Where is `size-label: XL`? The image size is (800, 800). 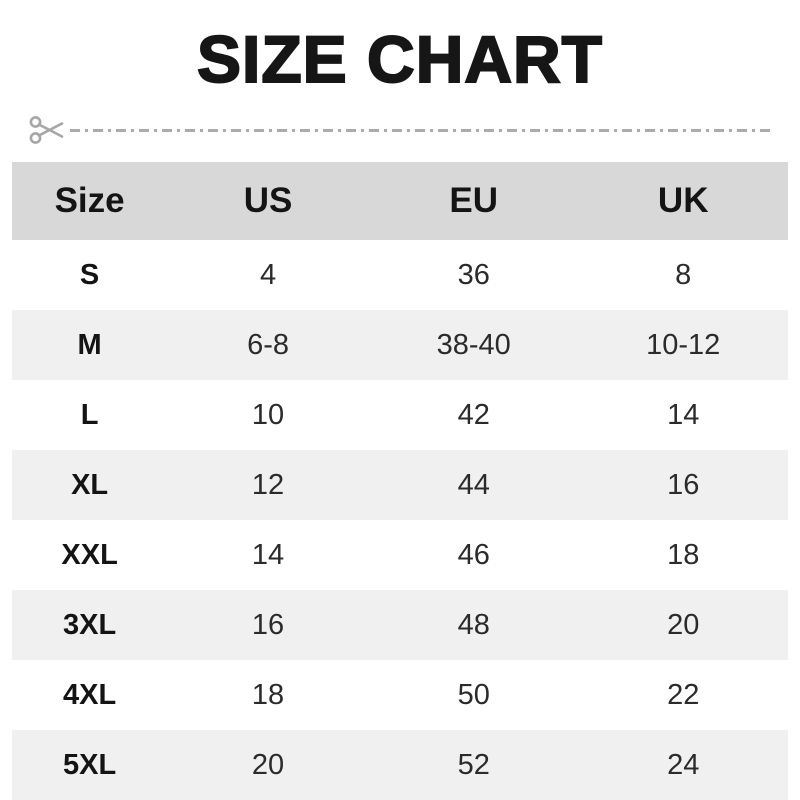
size-label: XL is located at coordinates (90, 484).